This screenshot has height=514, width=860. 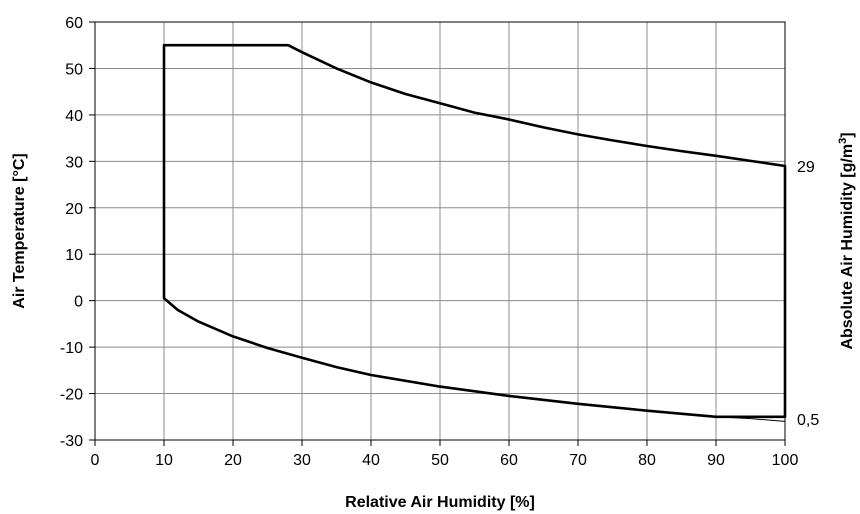 What do you see at coordinates (371, 460) in the screenshot?
I see `x-tick-label: 40` at bounding box center [371, 460].